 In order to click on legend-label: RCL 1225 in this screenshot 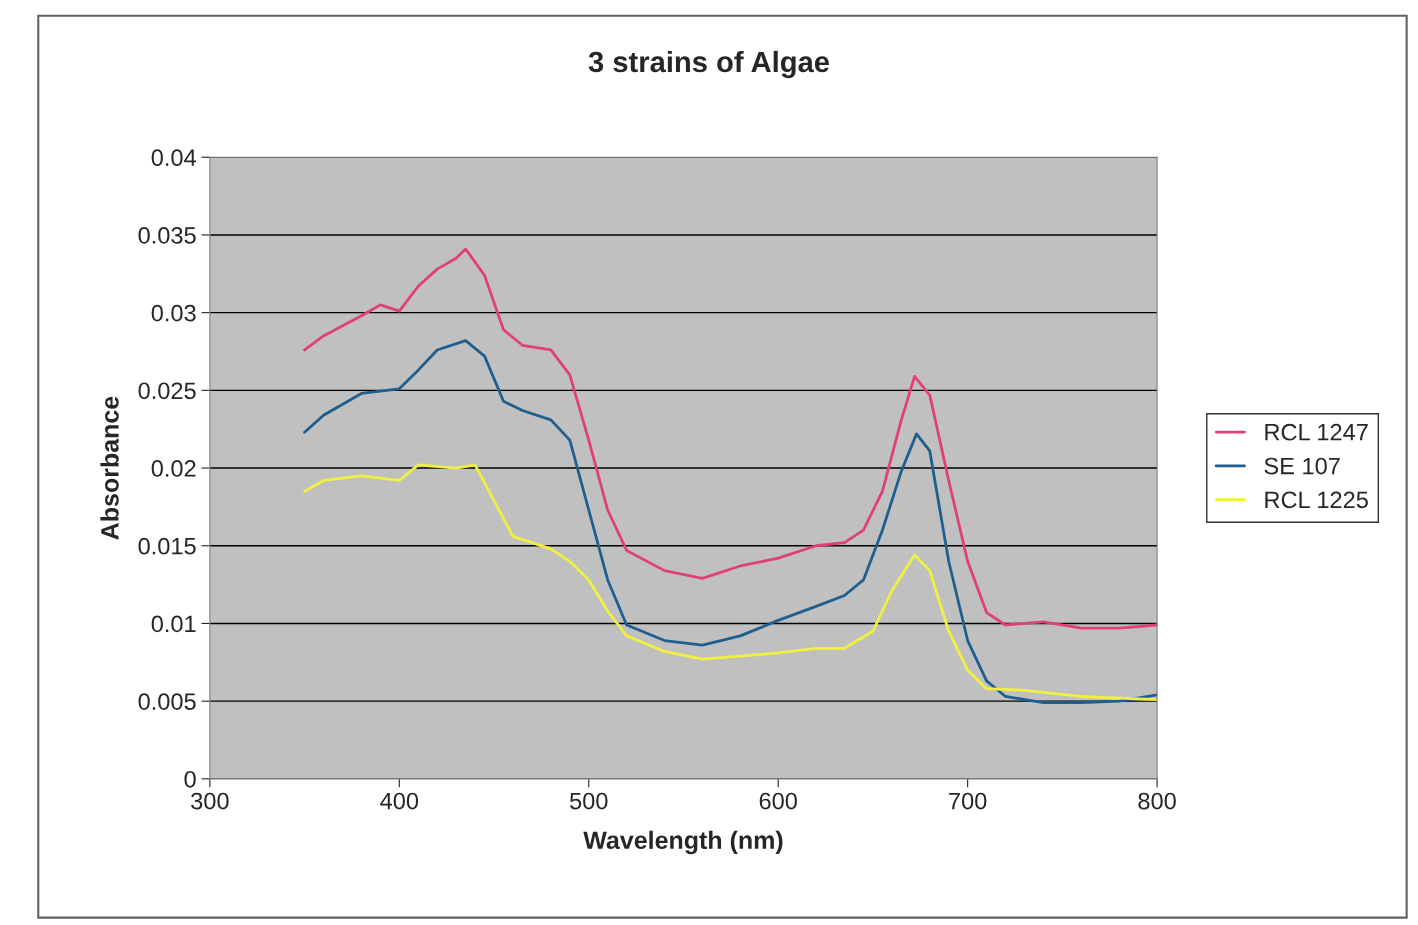, I will do `click(1316, 500)`.